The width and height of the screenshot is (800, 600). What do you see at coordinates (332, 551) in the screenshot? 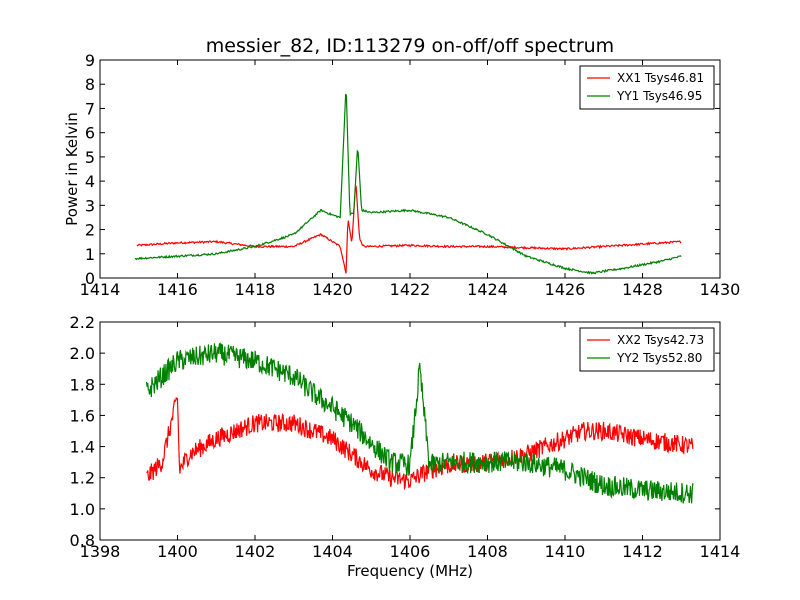
I see `x-tick-label: 1404` at bounding box center [332, 551].